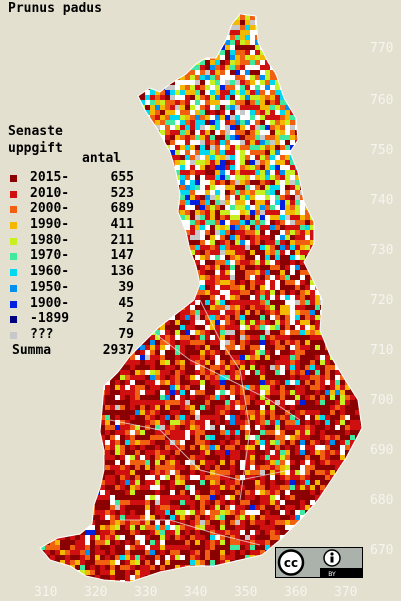 This screenshot has height=601, width=401. I want to click on legend-count: 147, so click(122, 256).